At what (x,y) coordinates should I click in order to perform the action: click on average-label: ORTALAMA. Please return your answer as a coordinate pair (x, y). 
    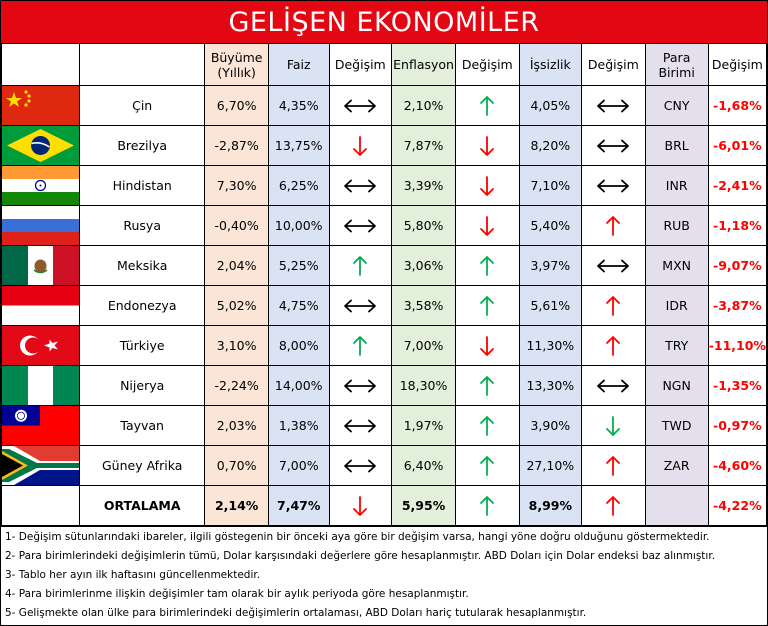
    Looking at the image, I should click on (142, 505).